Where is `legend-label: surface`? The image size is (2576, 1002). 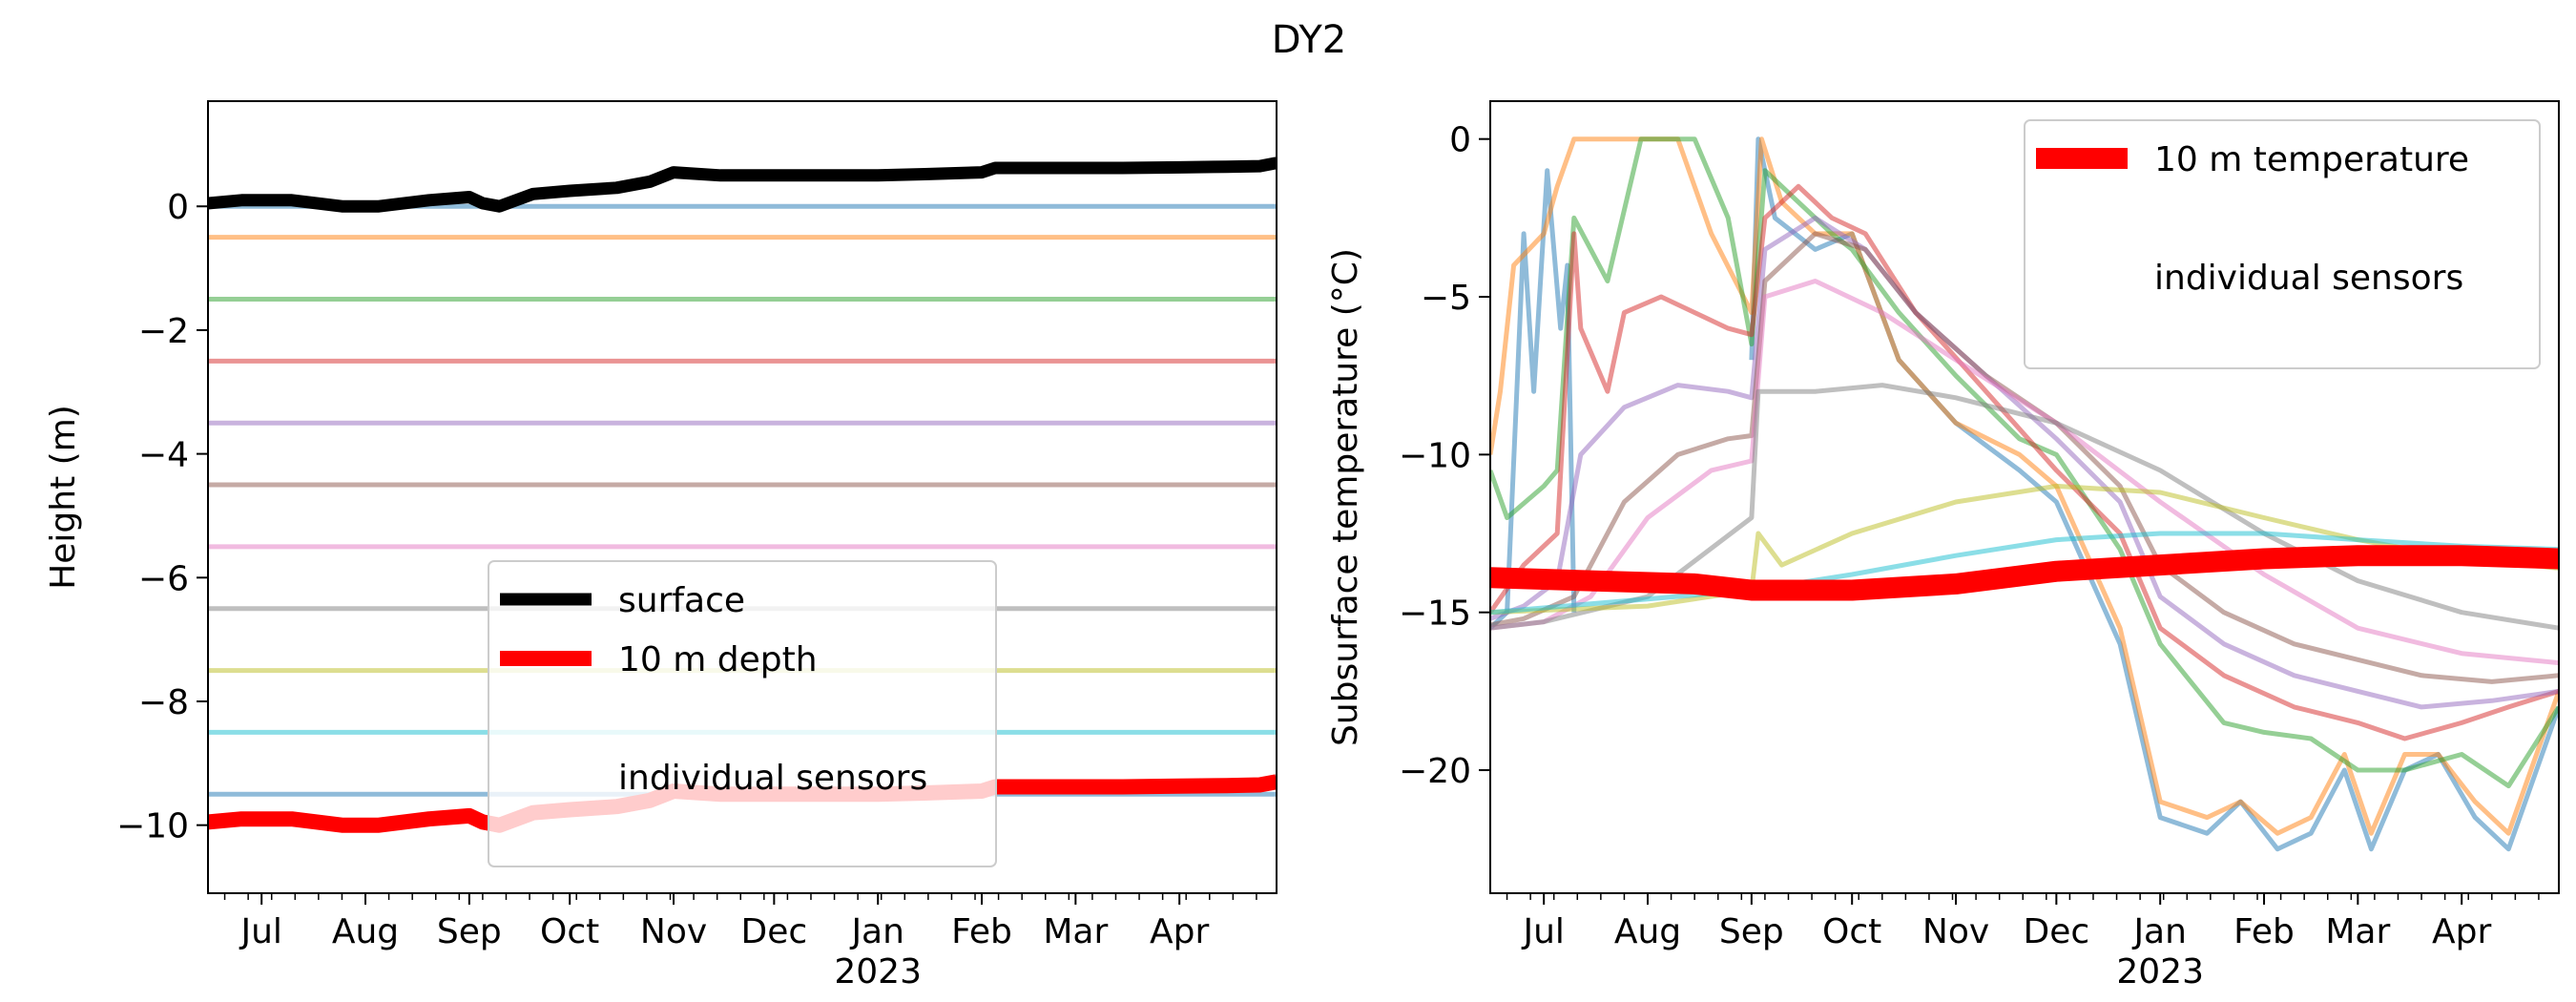
legend-label: surface is located at coordinates (681, 600).